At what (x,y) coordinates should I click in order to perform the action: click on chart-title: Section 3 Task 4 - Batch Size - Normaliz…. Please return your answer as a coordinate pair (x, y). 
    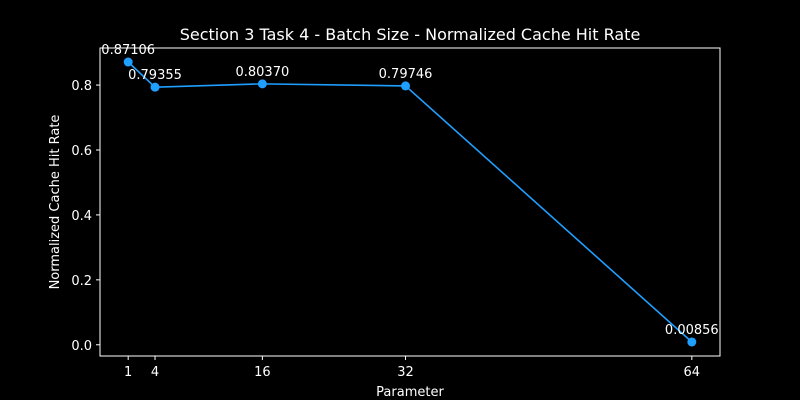
    Looking at the image, I should click on (410, 34).